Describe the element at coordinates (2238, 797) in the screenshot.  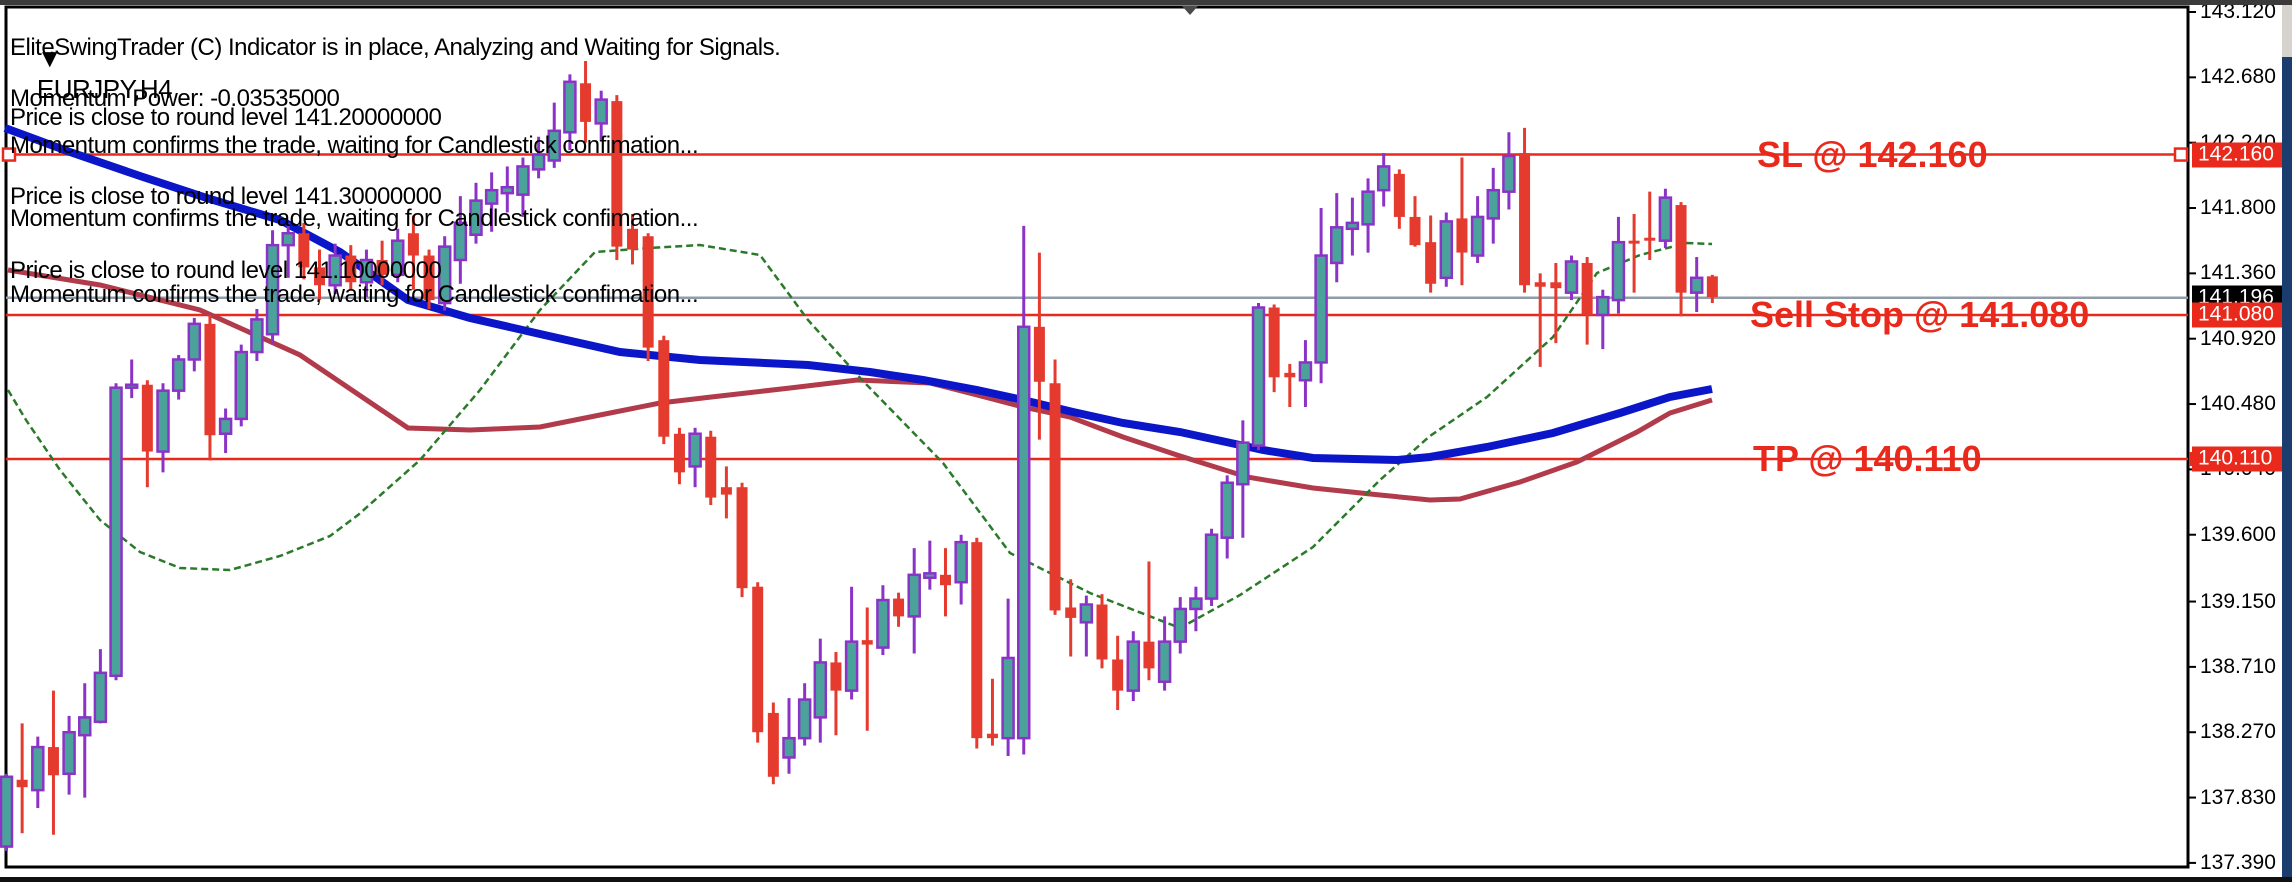
I see `price-axis-label: 137.830` at that location.